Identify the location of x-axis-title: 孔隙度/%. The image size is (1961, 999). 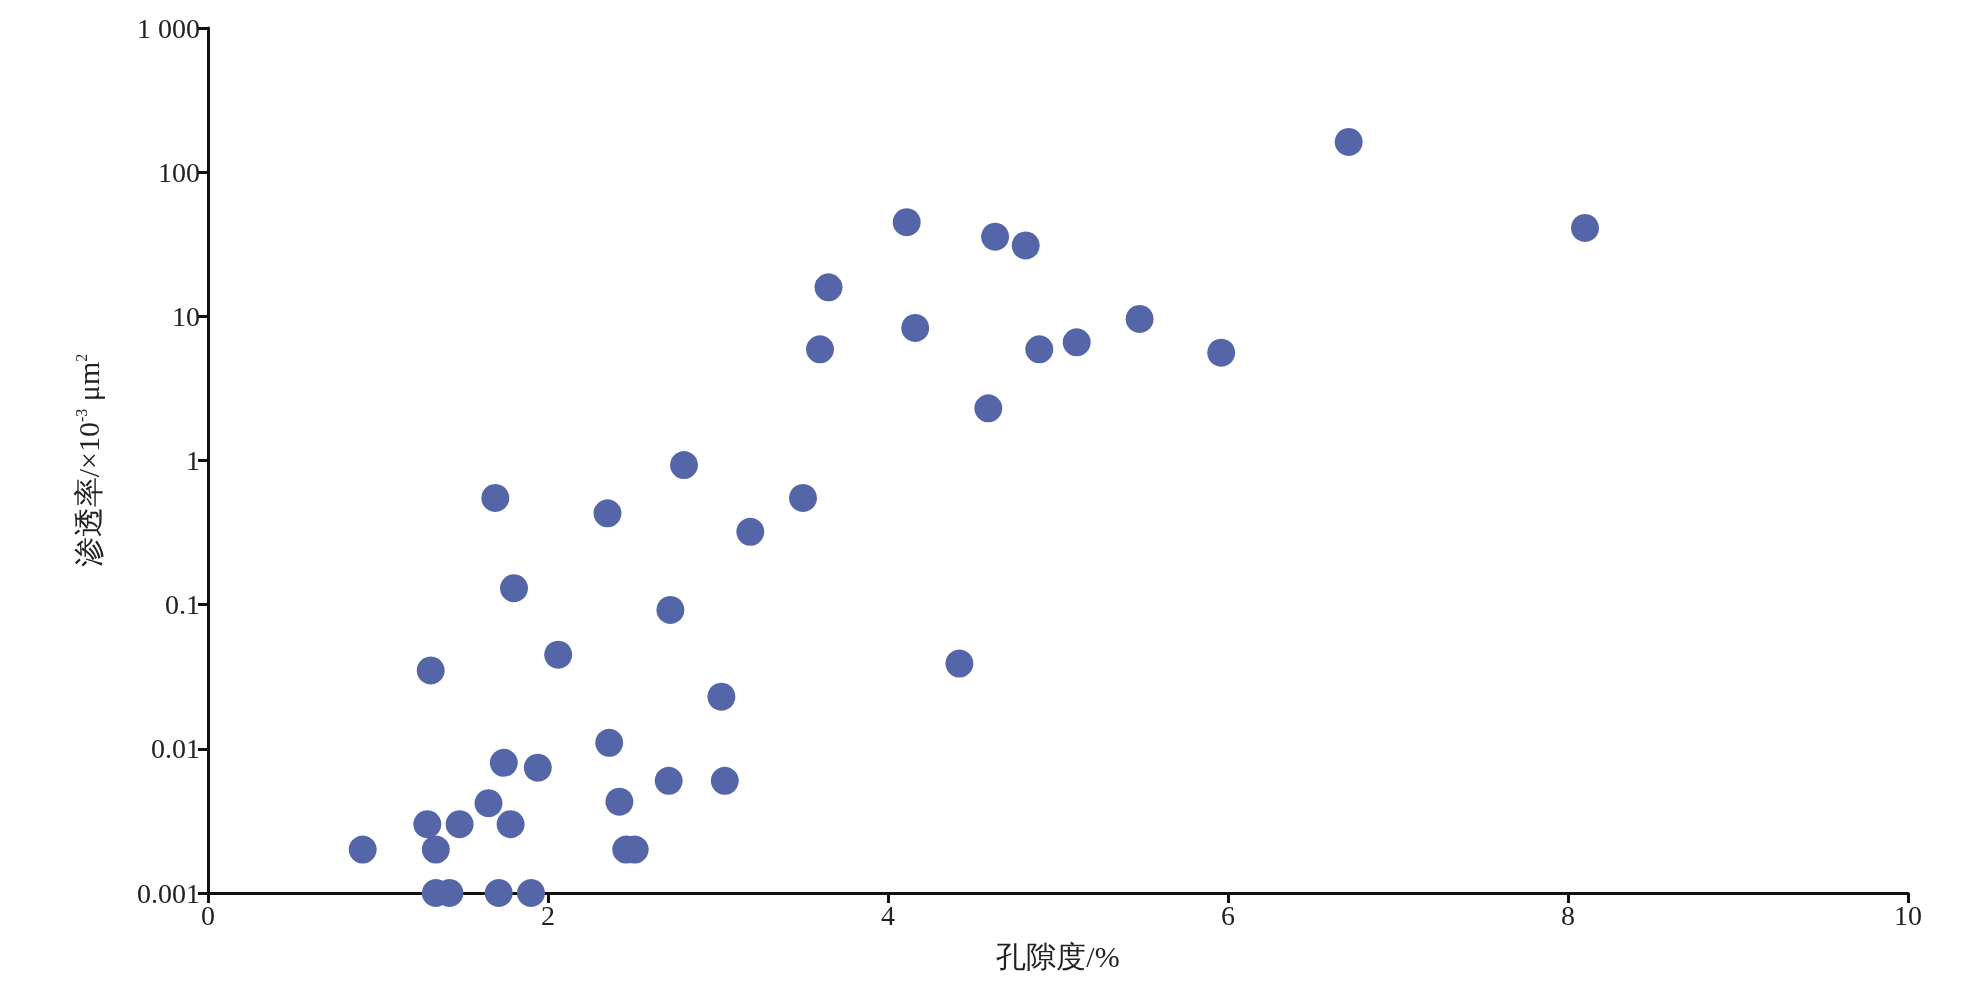
(1058, 956).